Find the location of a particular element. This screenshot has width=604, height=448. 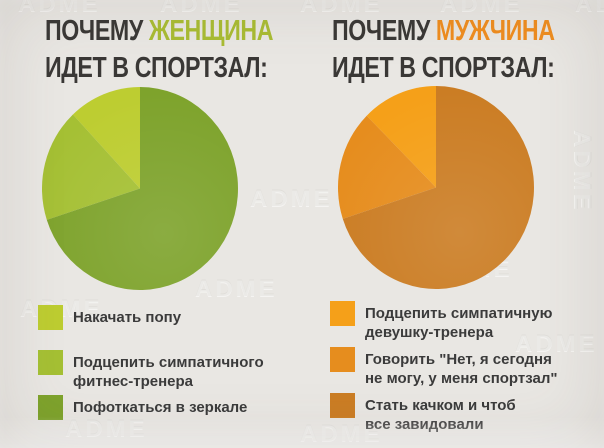

legend-label: Подцепить симпатичную девушку-тренера is located at coordinates (459, 323).